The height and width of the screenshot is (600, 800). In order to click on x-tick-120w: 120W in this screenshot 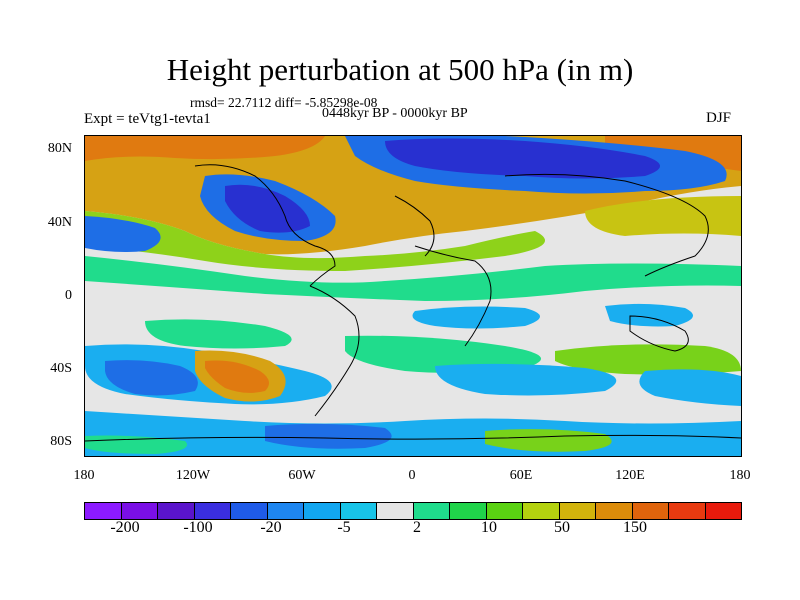, I will do `click(193, 475)`.